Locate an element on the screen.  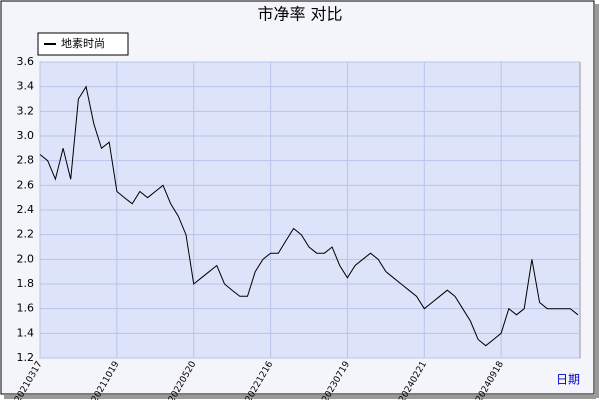
chart-title: 市净率 对比 is located at coordinates (299, 14).